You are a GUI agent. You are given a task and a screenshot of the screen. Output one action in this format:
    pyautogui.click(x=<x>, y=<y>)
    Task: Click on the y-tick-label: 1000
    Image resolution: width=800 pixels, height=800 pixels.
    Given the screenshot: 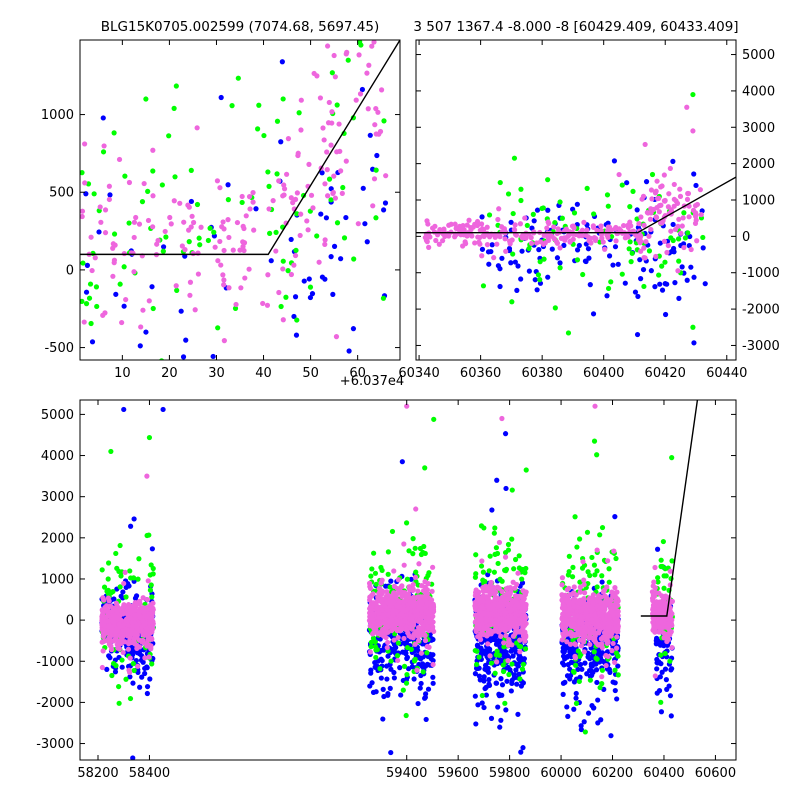 What is the action you would take?
    pyautogui.click(x=57, y=115)
    